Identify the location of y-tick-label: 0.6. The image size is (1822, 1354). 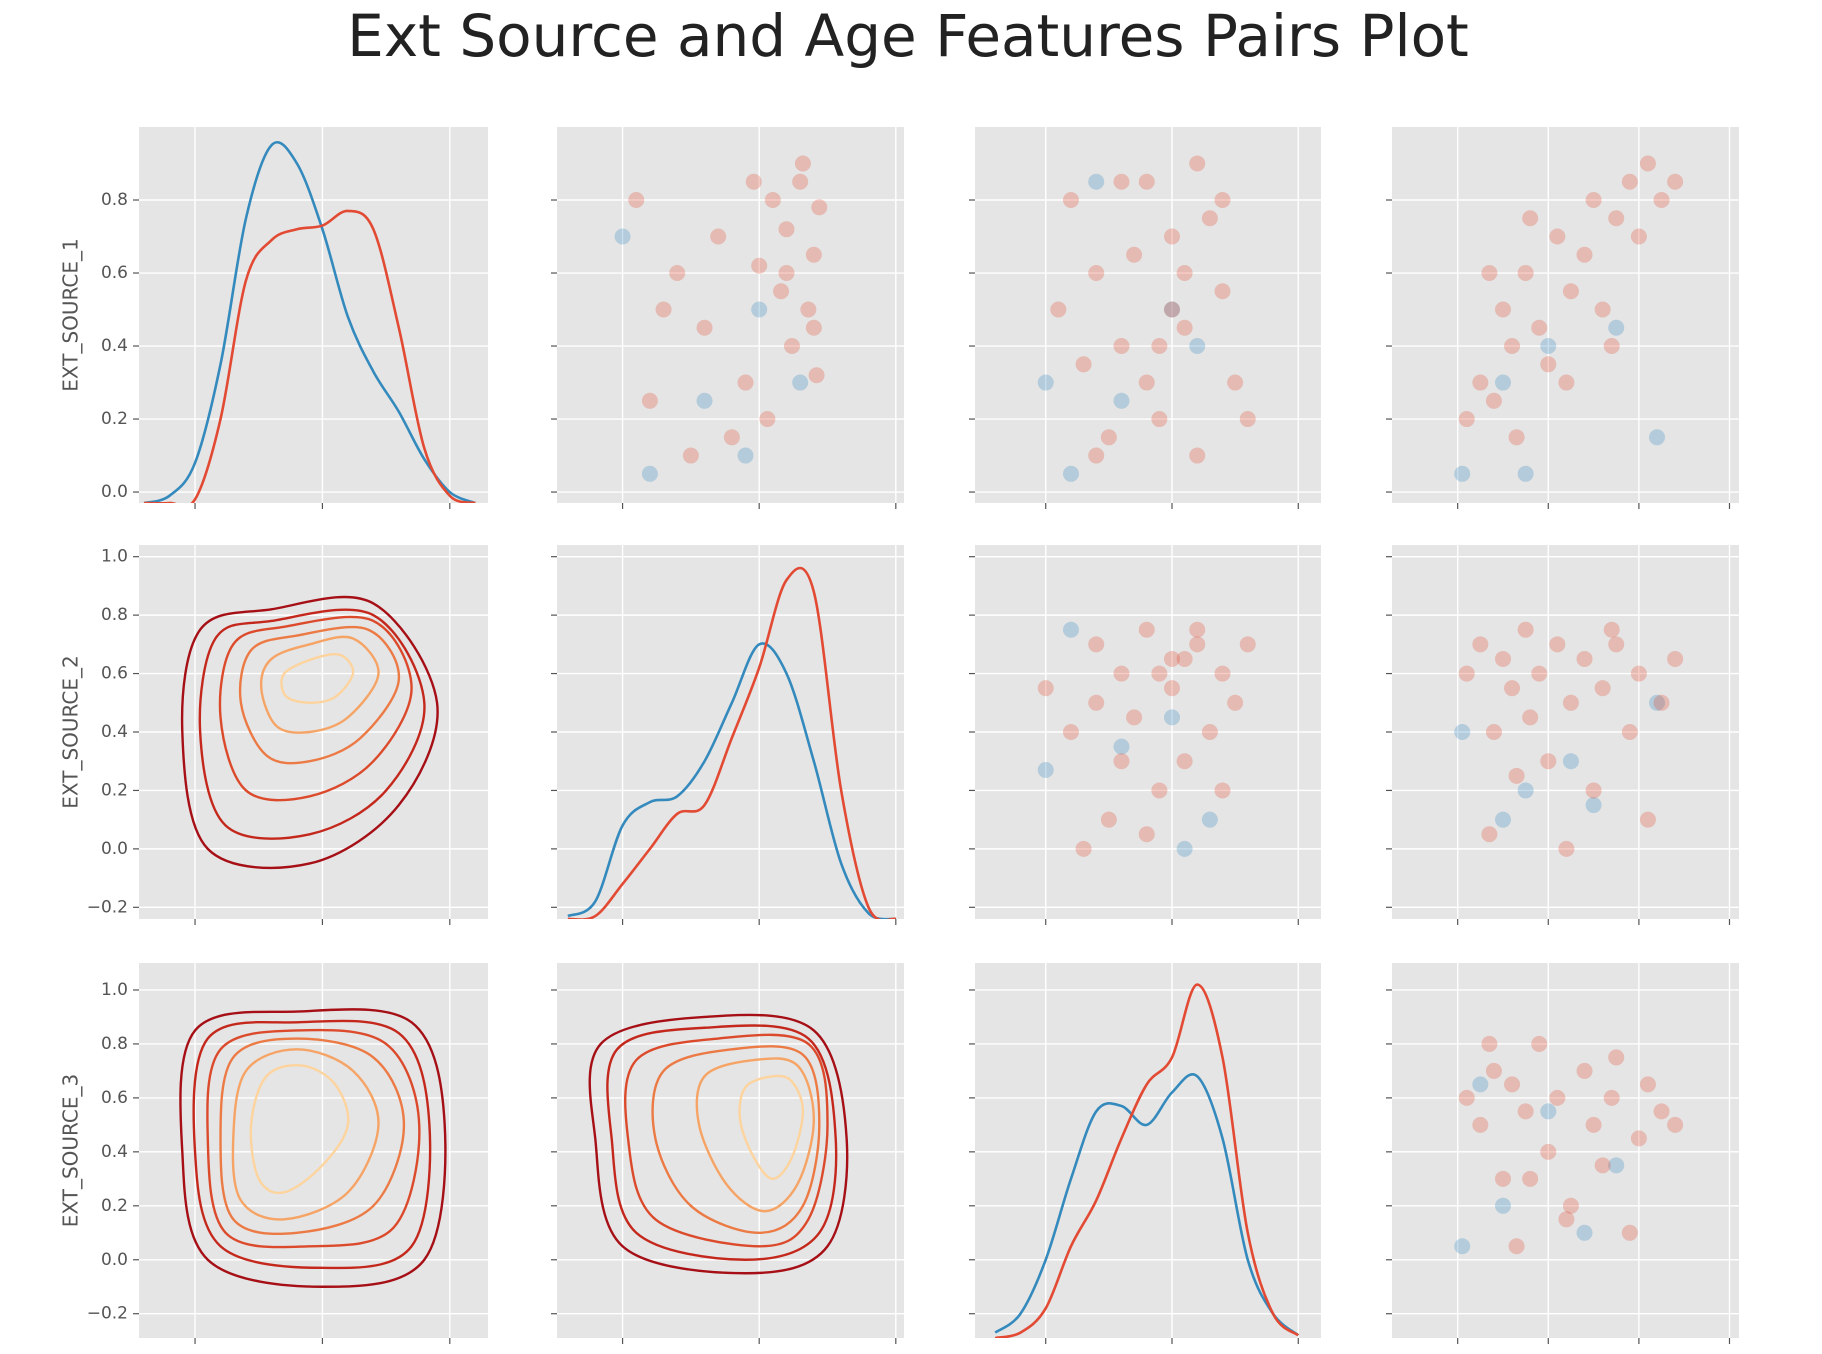
(114, 1098).